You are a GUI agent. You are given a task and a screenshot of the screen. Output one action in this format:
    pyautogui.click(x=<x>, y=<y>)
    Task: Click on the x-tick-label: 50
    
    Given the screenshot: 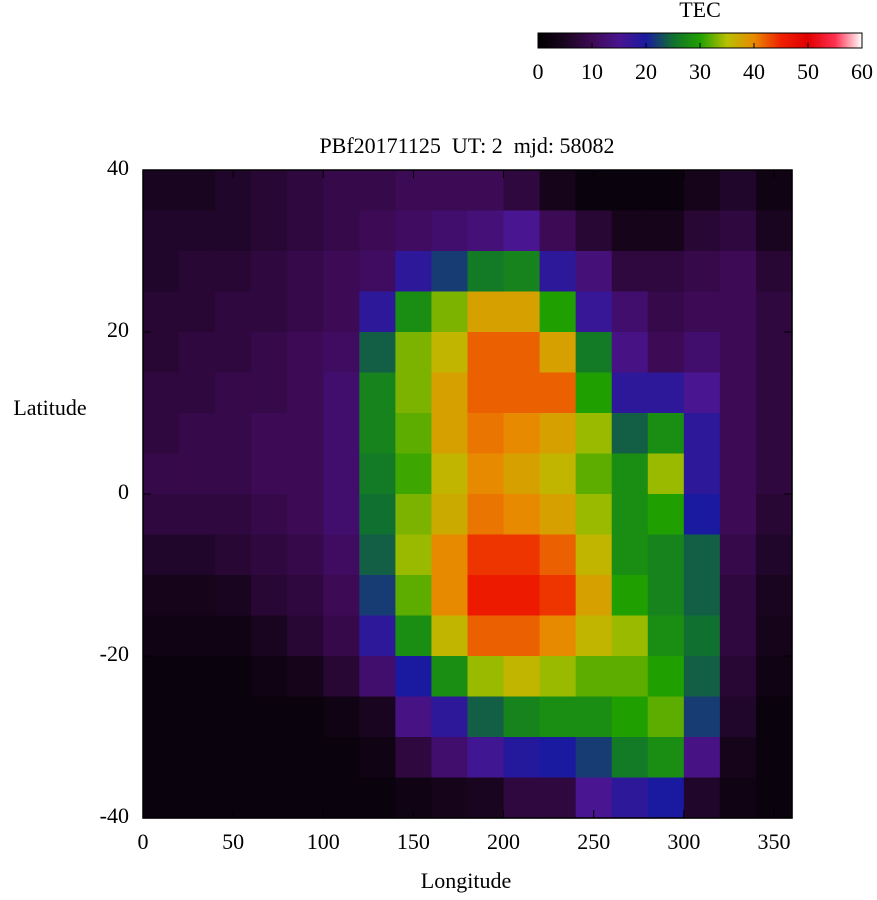 What is the action you would take?
    pyautogui.click(x=233, y=841)
    